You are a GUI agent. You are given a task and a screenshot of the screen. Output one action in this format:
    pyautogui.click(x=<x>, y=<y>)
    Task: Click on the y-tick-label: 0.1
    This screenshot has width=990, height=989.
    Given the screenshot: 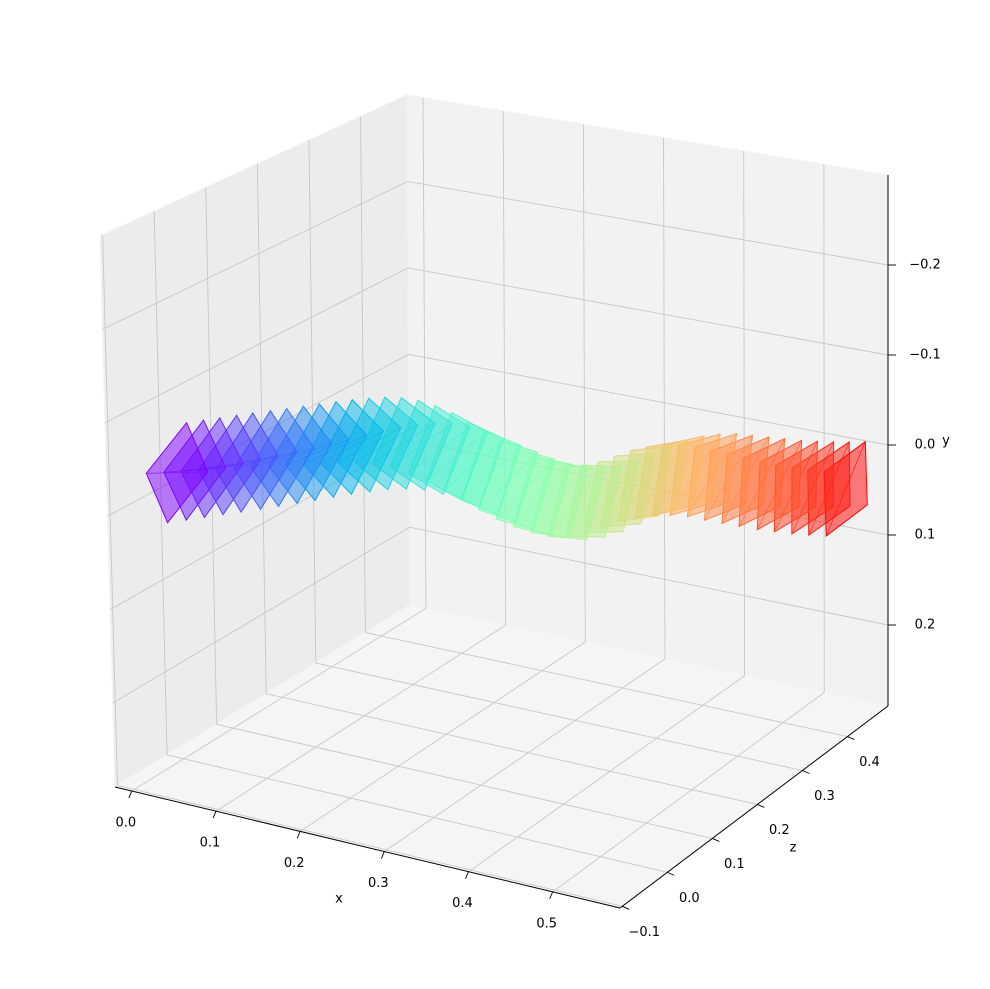 What is the action you would take?
    pyautogui.click(x=925, y=535)
    